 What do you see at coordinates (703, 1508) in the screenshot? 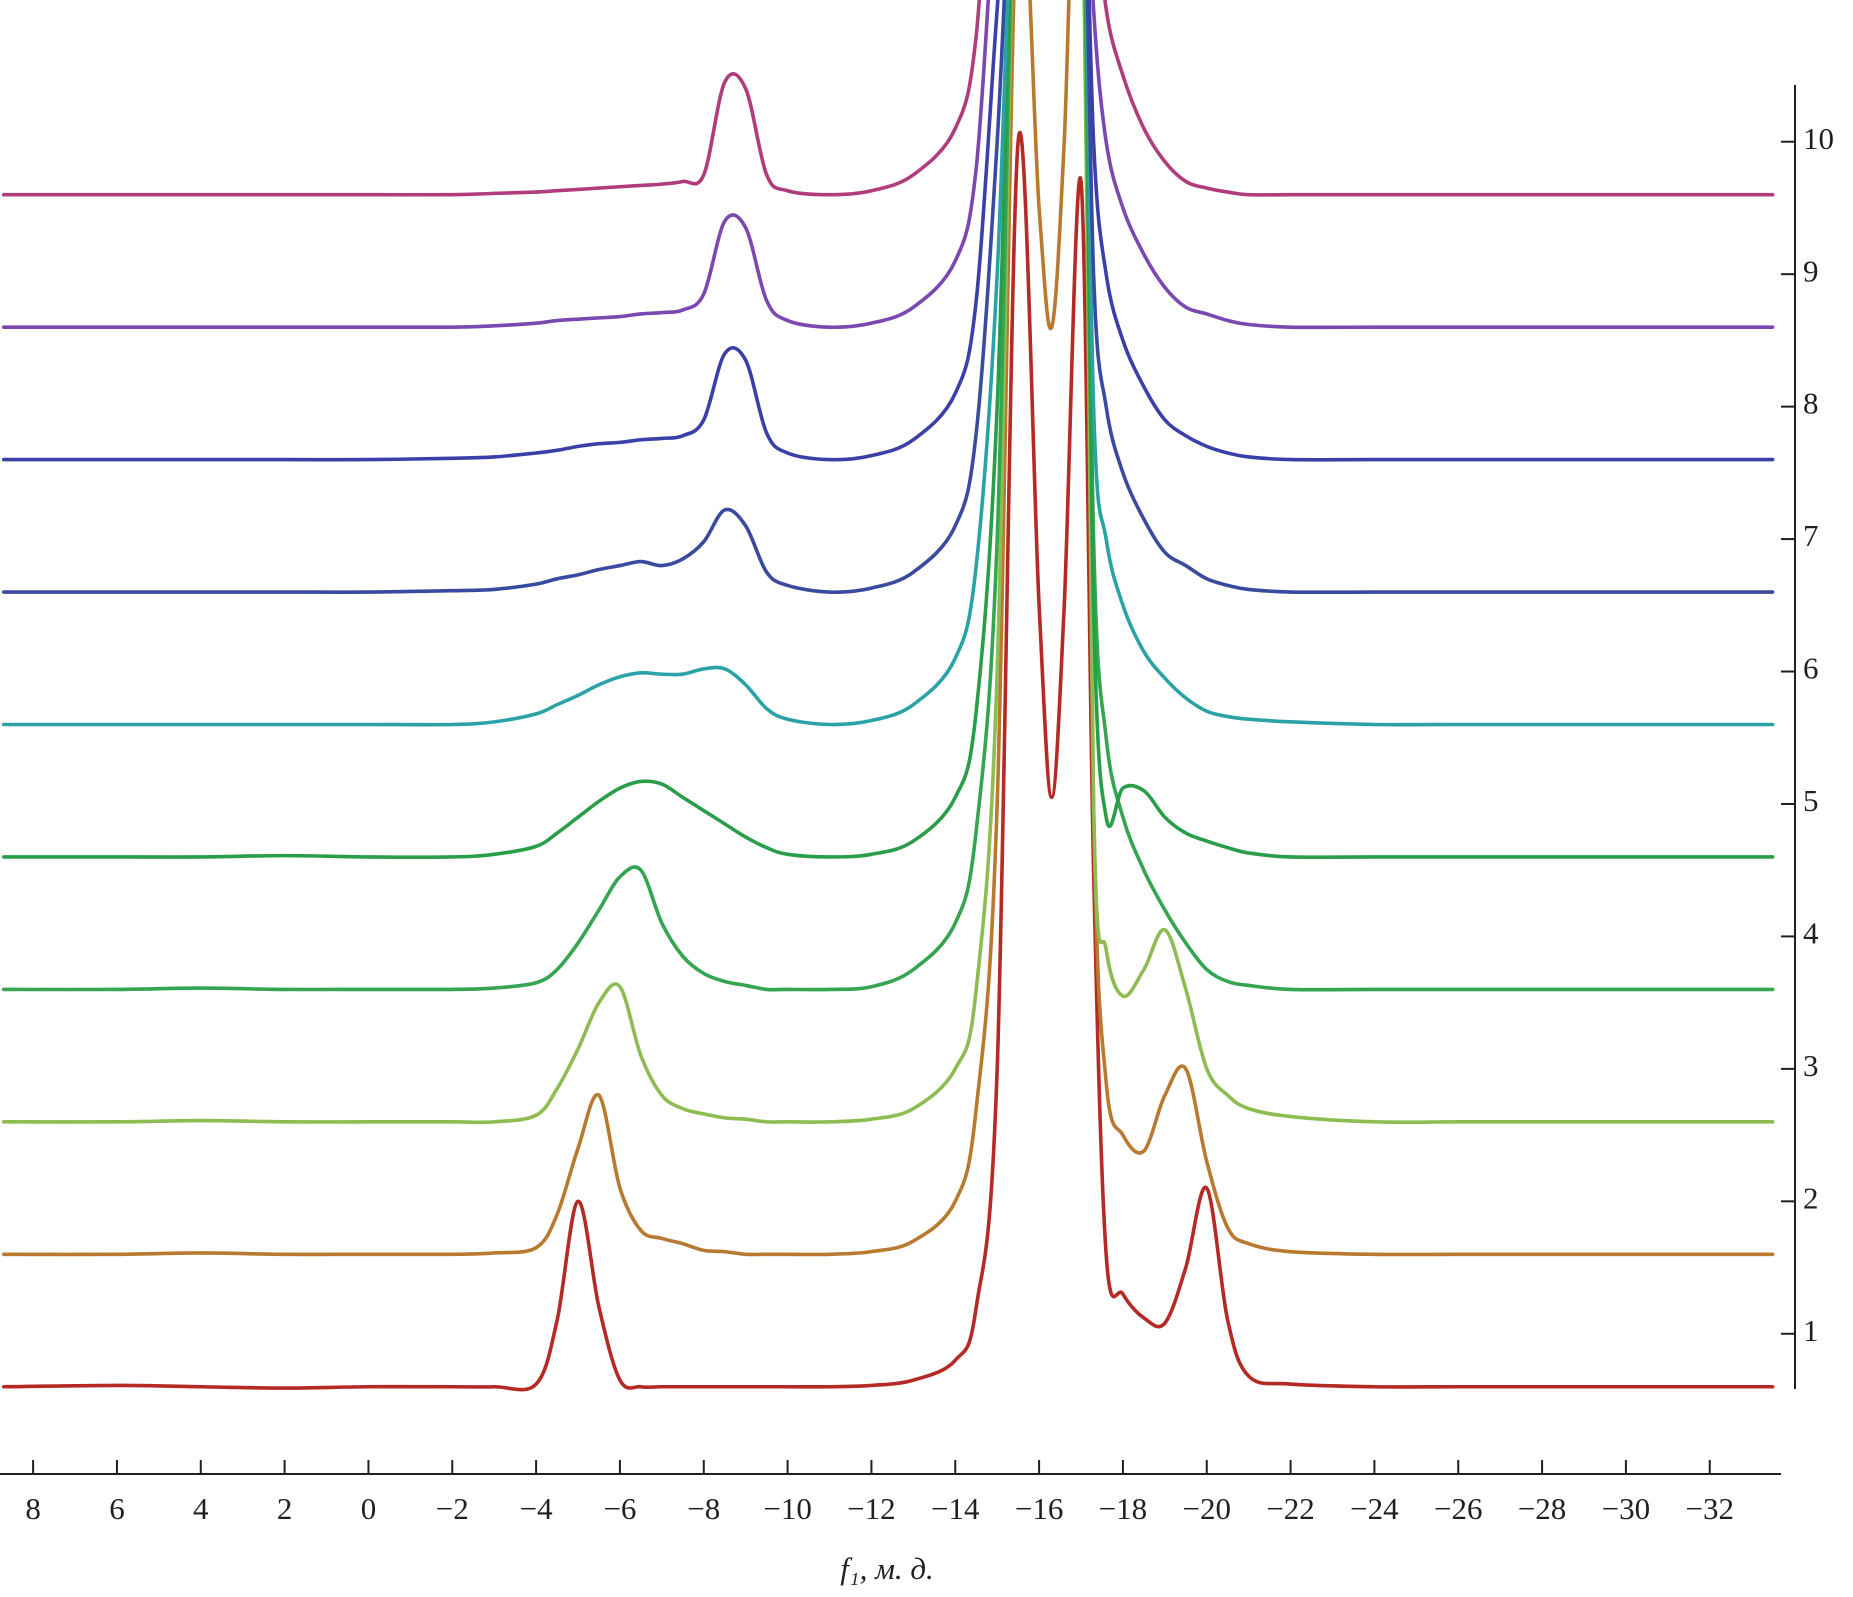
I see `x-tick-label: −8` at bounding box center [703, 1508].